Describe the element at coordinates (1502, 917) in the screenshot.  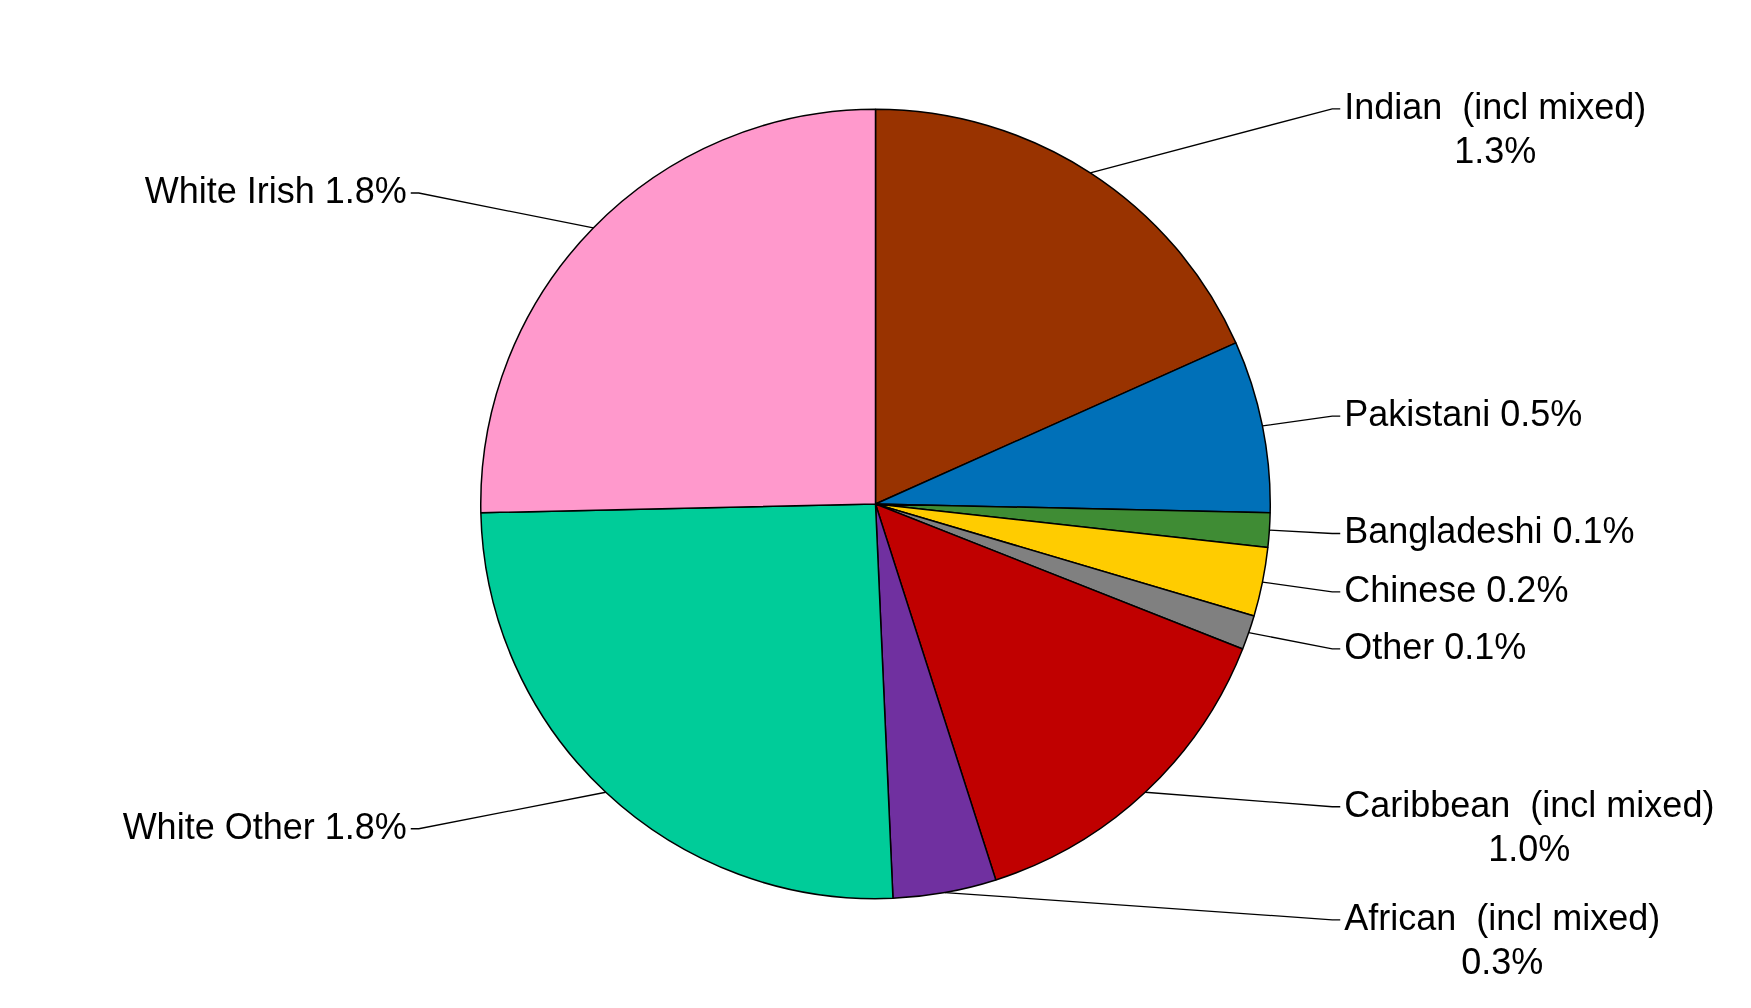
I see `slice-label: African (incl mixed)` at that location.